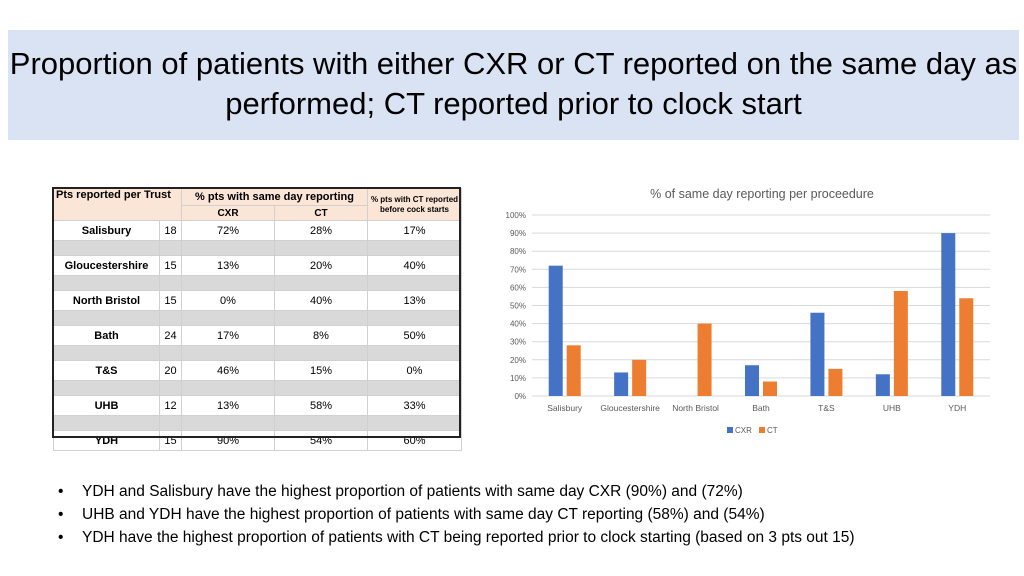  What do you see at coordinates (414, 370) in the screenshot?
I see `cell-pre: 0%` at bounding box center [414, 370].